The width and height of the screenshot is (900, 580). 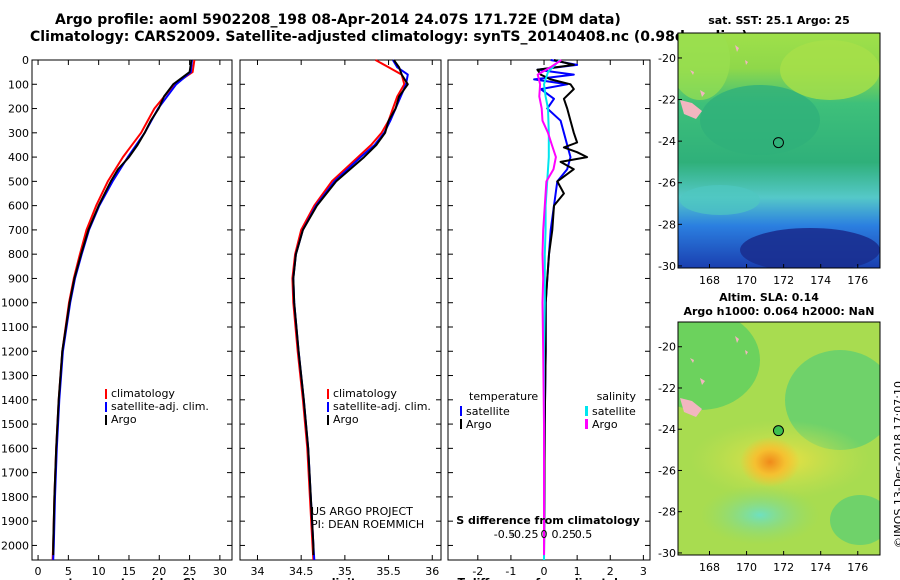 What do you see at coordinates (778, 143) in the screenshot?
I see `sst-map-argo-marker` at bounding box center [778, 143].